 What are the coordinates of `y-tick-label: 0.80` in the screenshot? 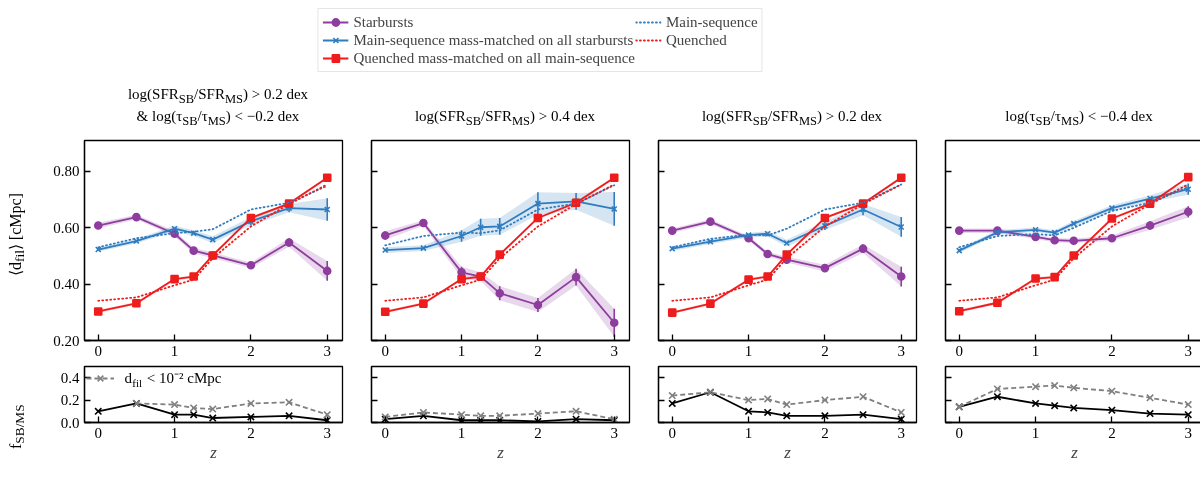 It's located at (66, 171).